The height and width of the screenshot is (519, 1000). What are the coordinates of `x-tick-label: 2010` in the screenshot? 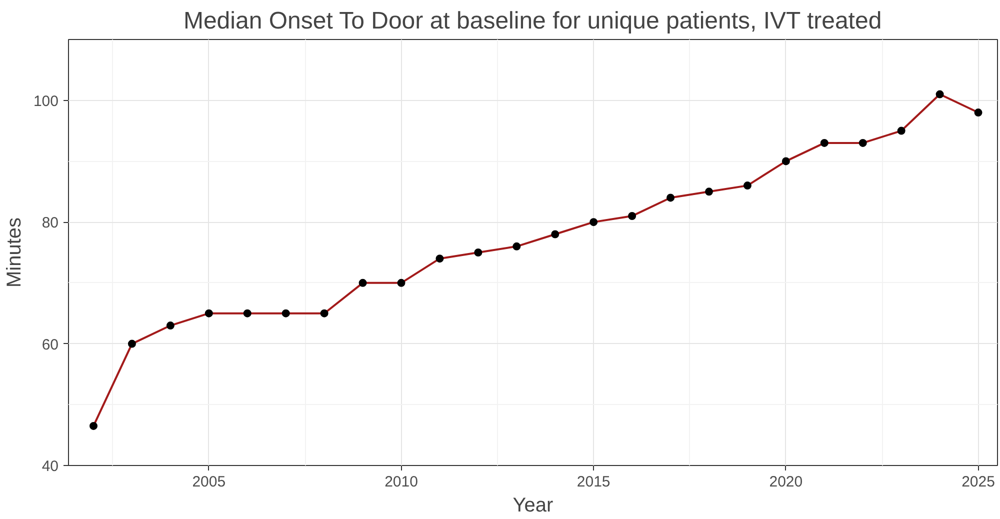 It's located at (401, 482).